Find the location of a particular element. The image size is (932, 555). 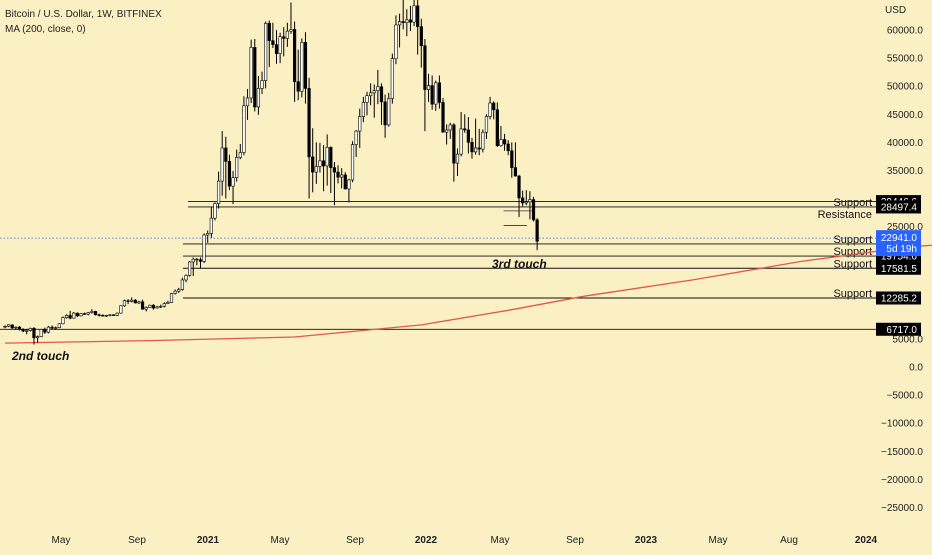

price-tag-6717.0: 6717.0 is located at coordinates (898, 329).